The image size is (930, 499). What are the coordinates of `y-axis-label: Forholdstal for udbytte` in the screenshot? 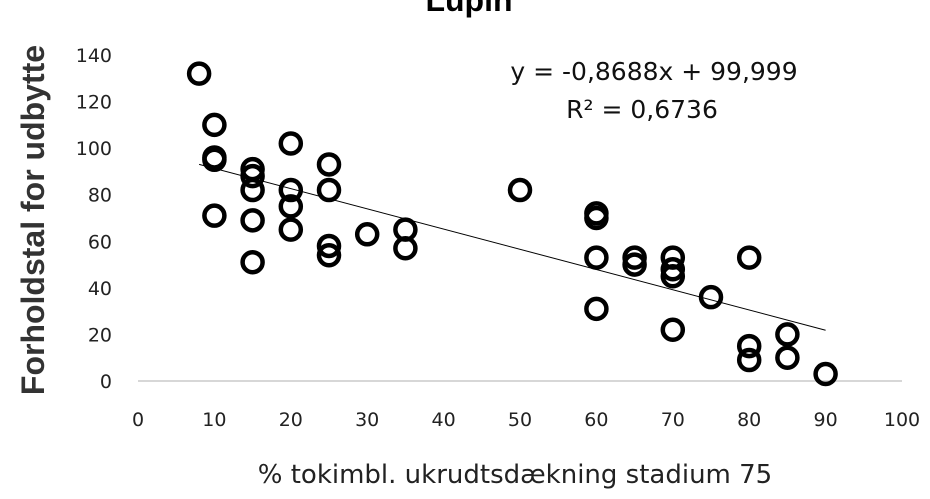 It's located at (33, 220).